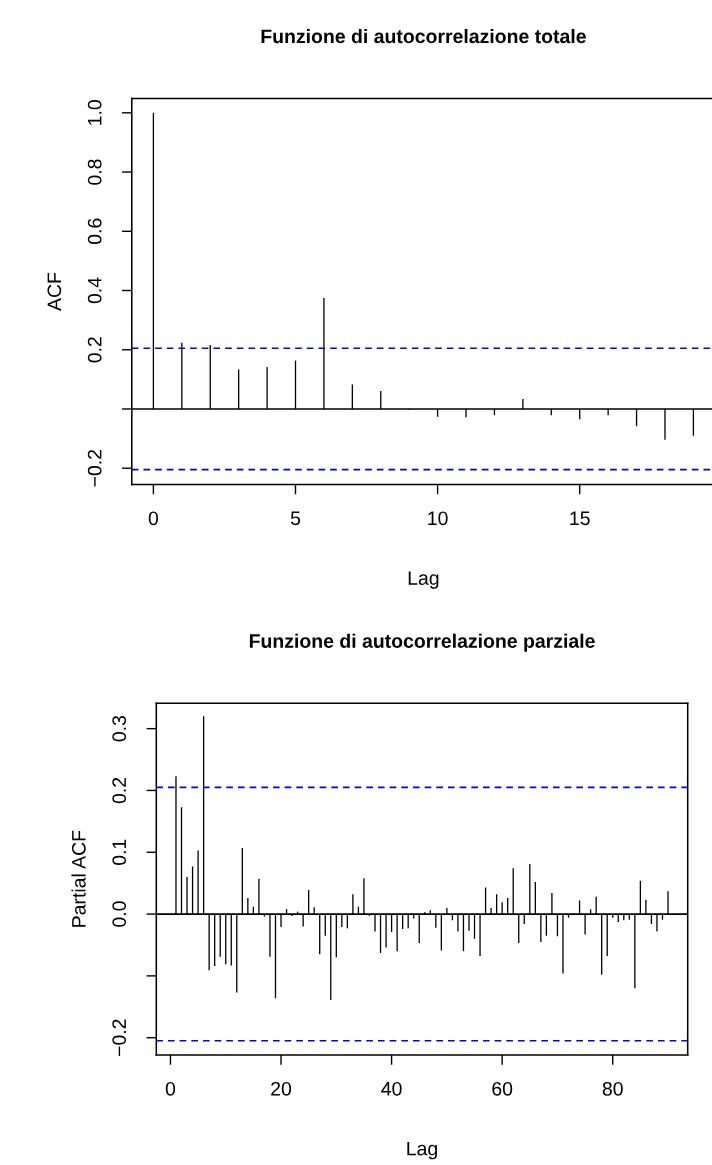 The width and height of the screenshot is (712, 1165). I want to click on x-tick-label: 60, so click(502, 1088).